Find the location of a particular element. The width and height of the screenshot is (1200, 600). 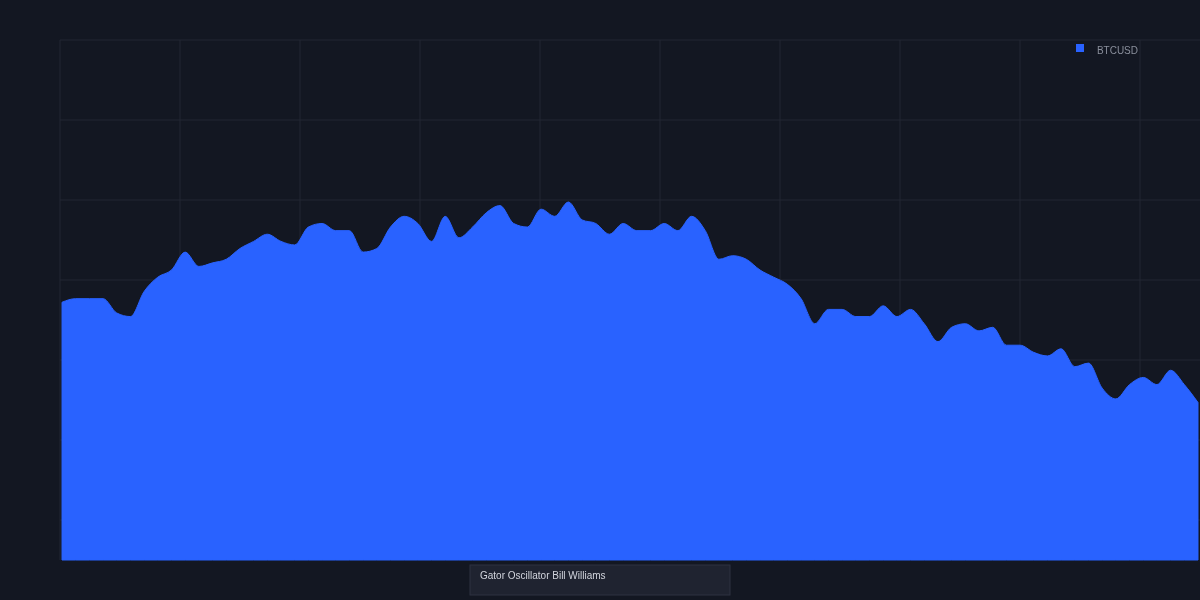

text: Gator Oscillator Bill Williams is located at coordinates (543, 575).